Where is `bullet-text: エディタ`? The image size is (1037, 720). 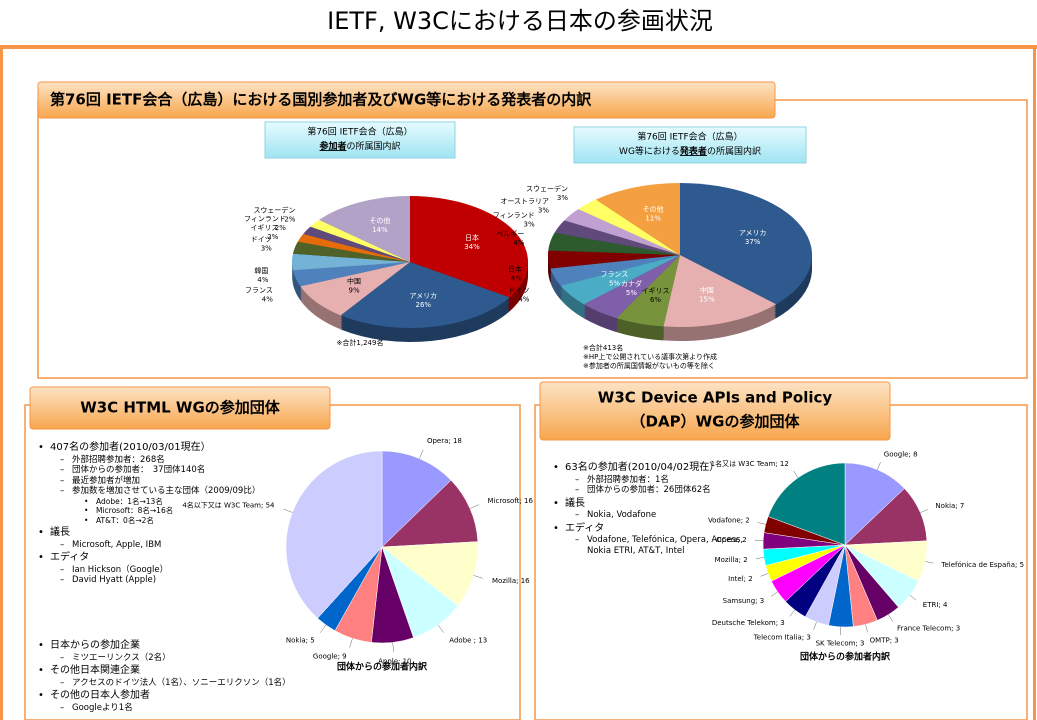 bullet-text: エディタ is located at coordinates (585, 528).